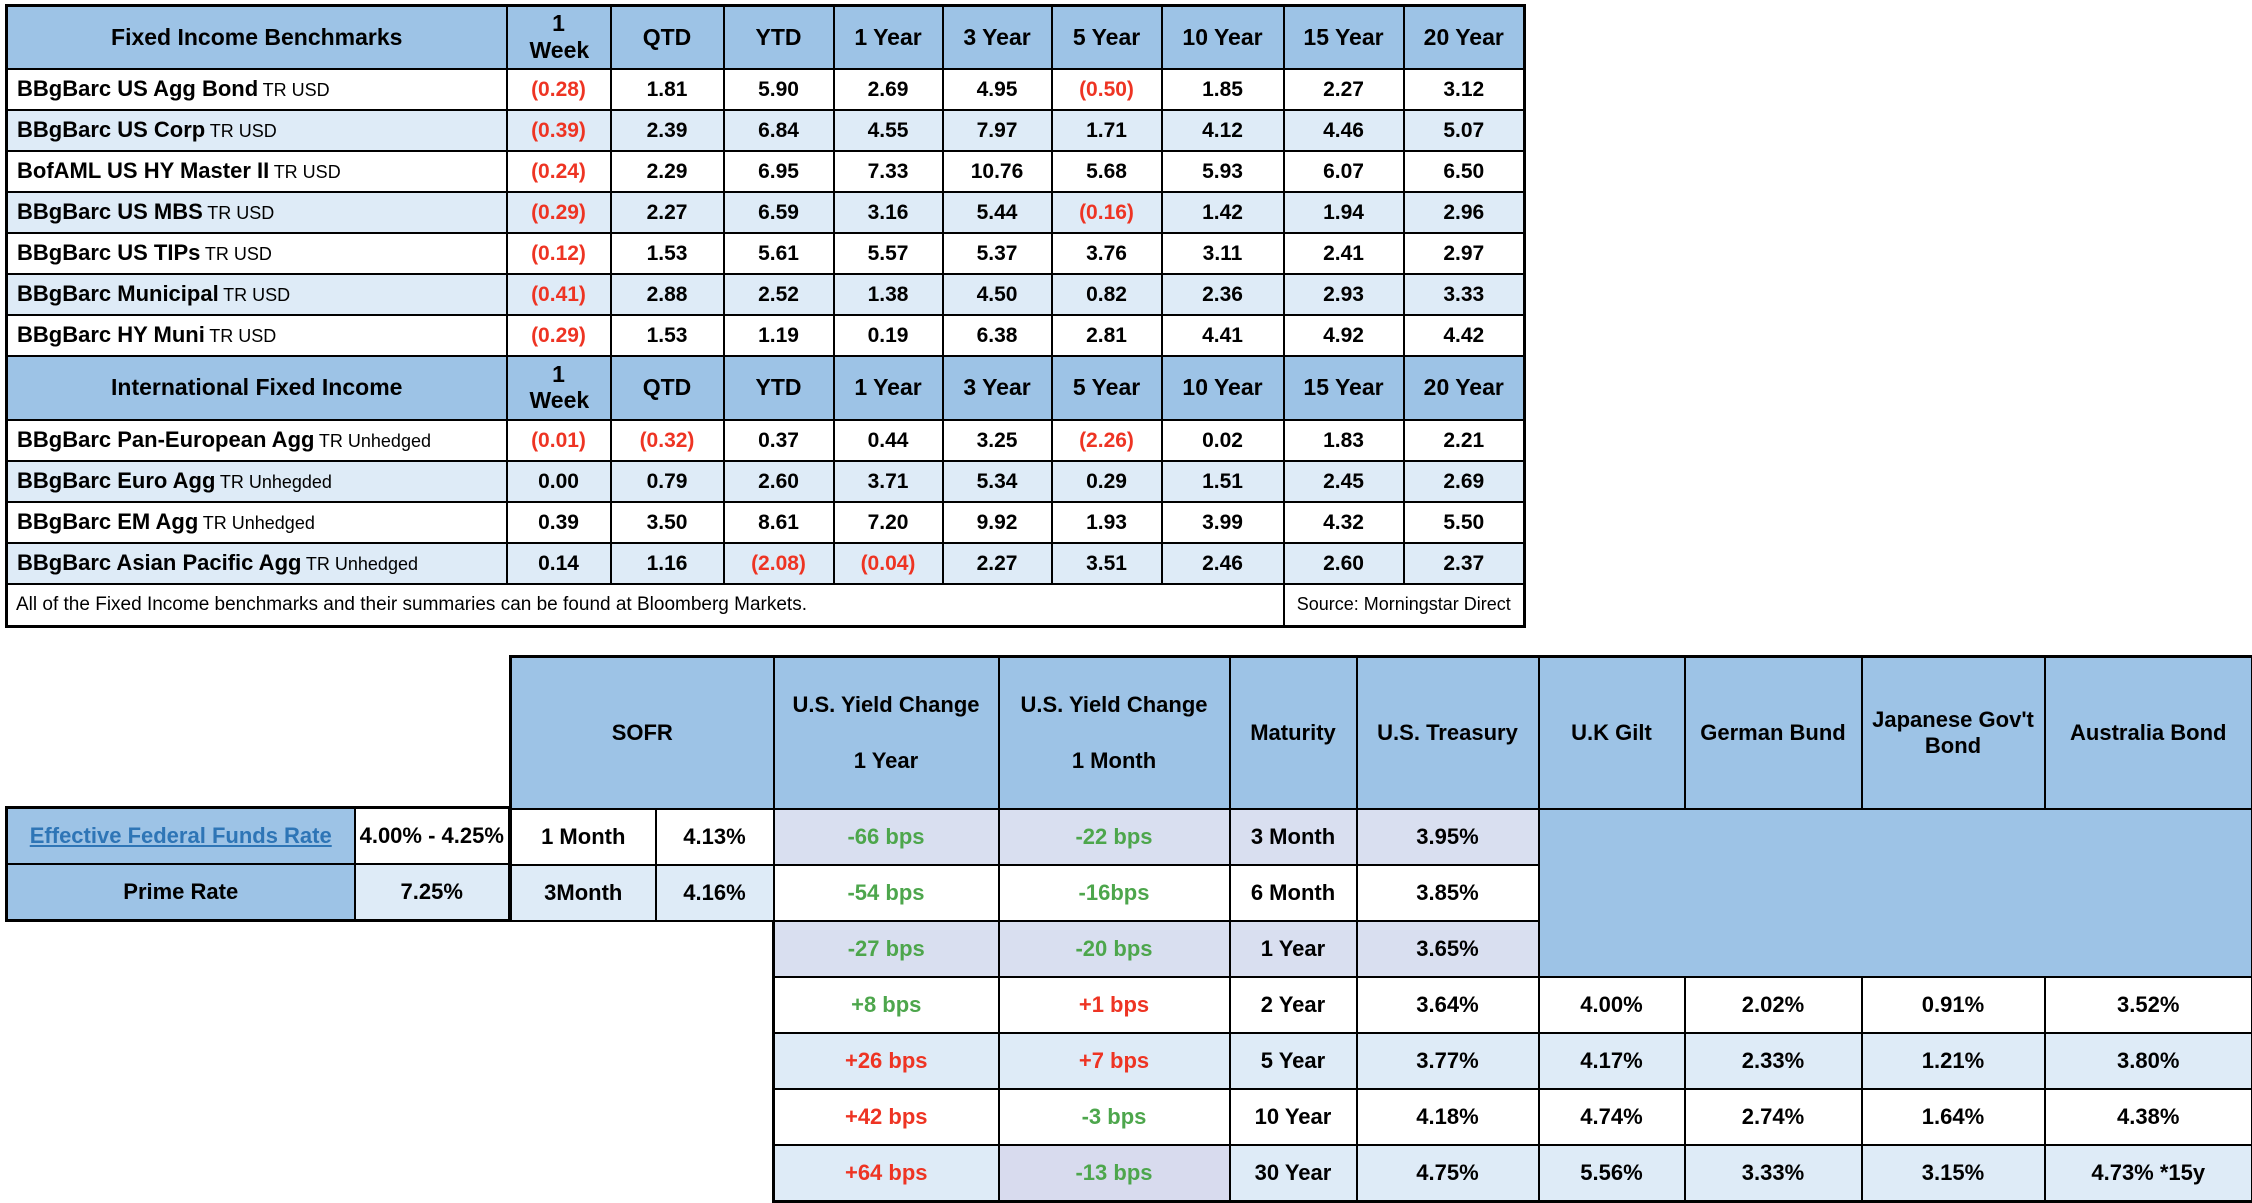 The image size is (2252, 1203). I want to click on return-value-cell: 6.50, so click(1464, 171).